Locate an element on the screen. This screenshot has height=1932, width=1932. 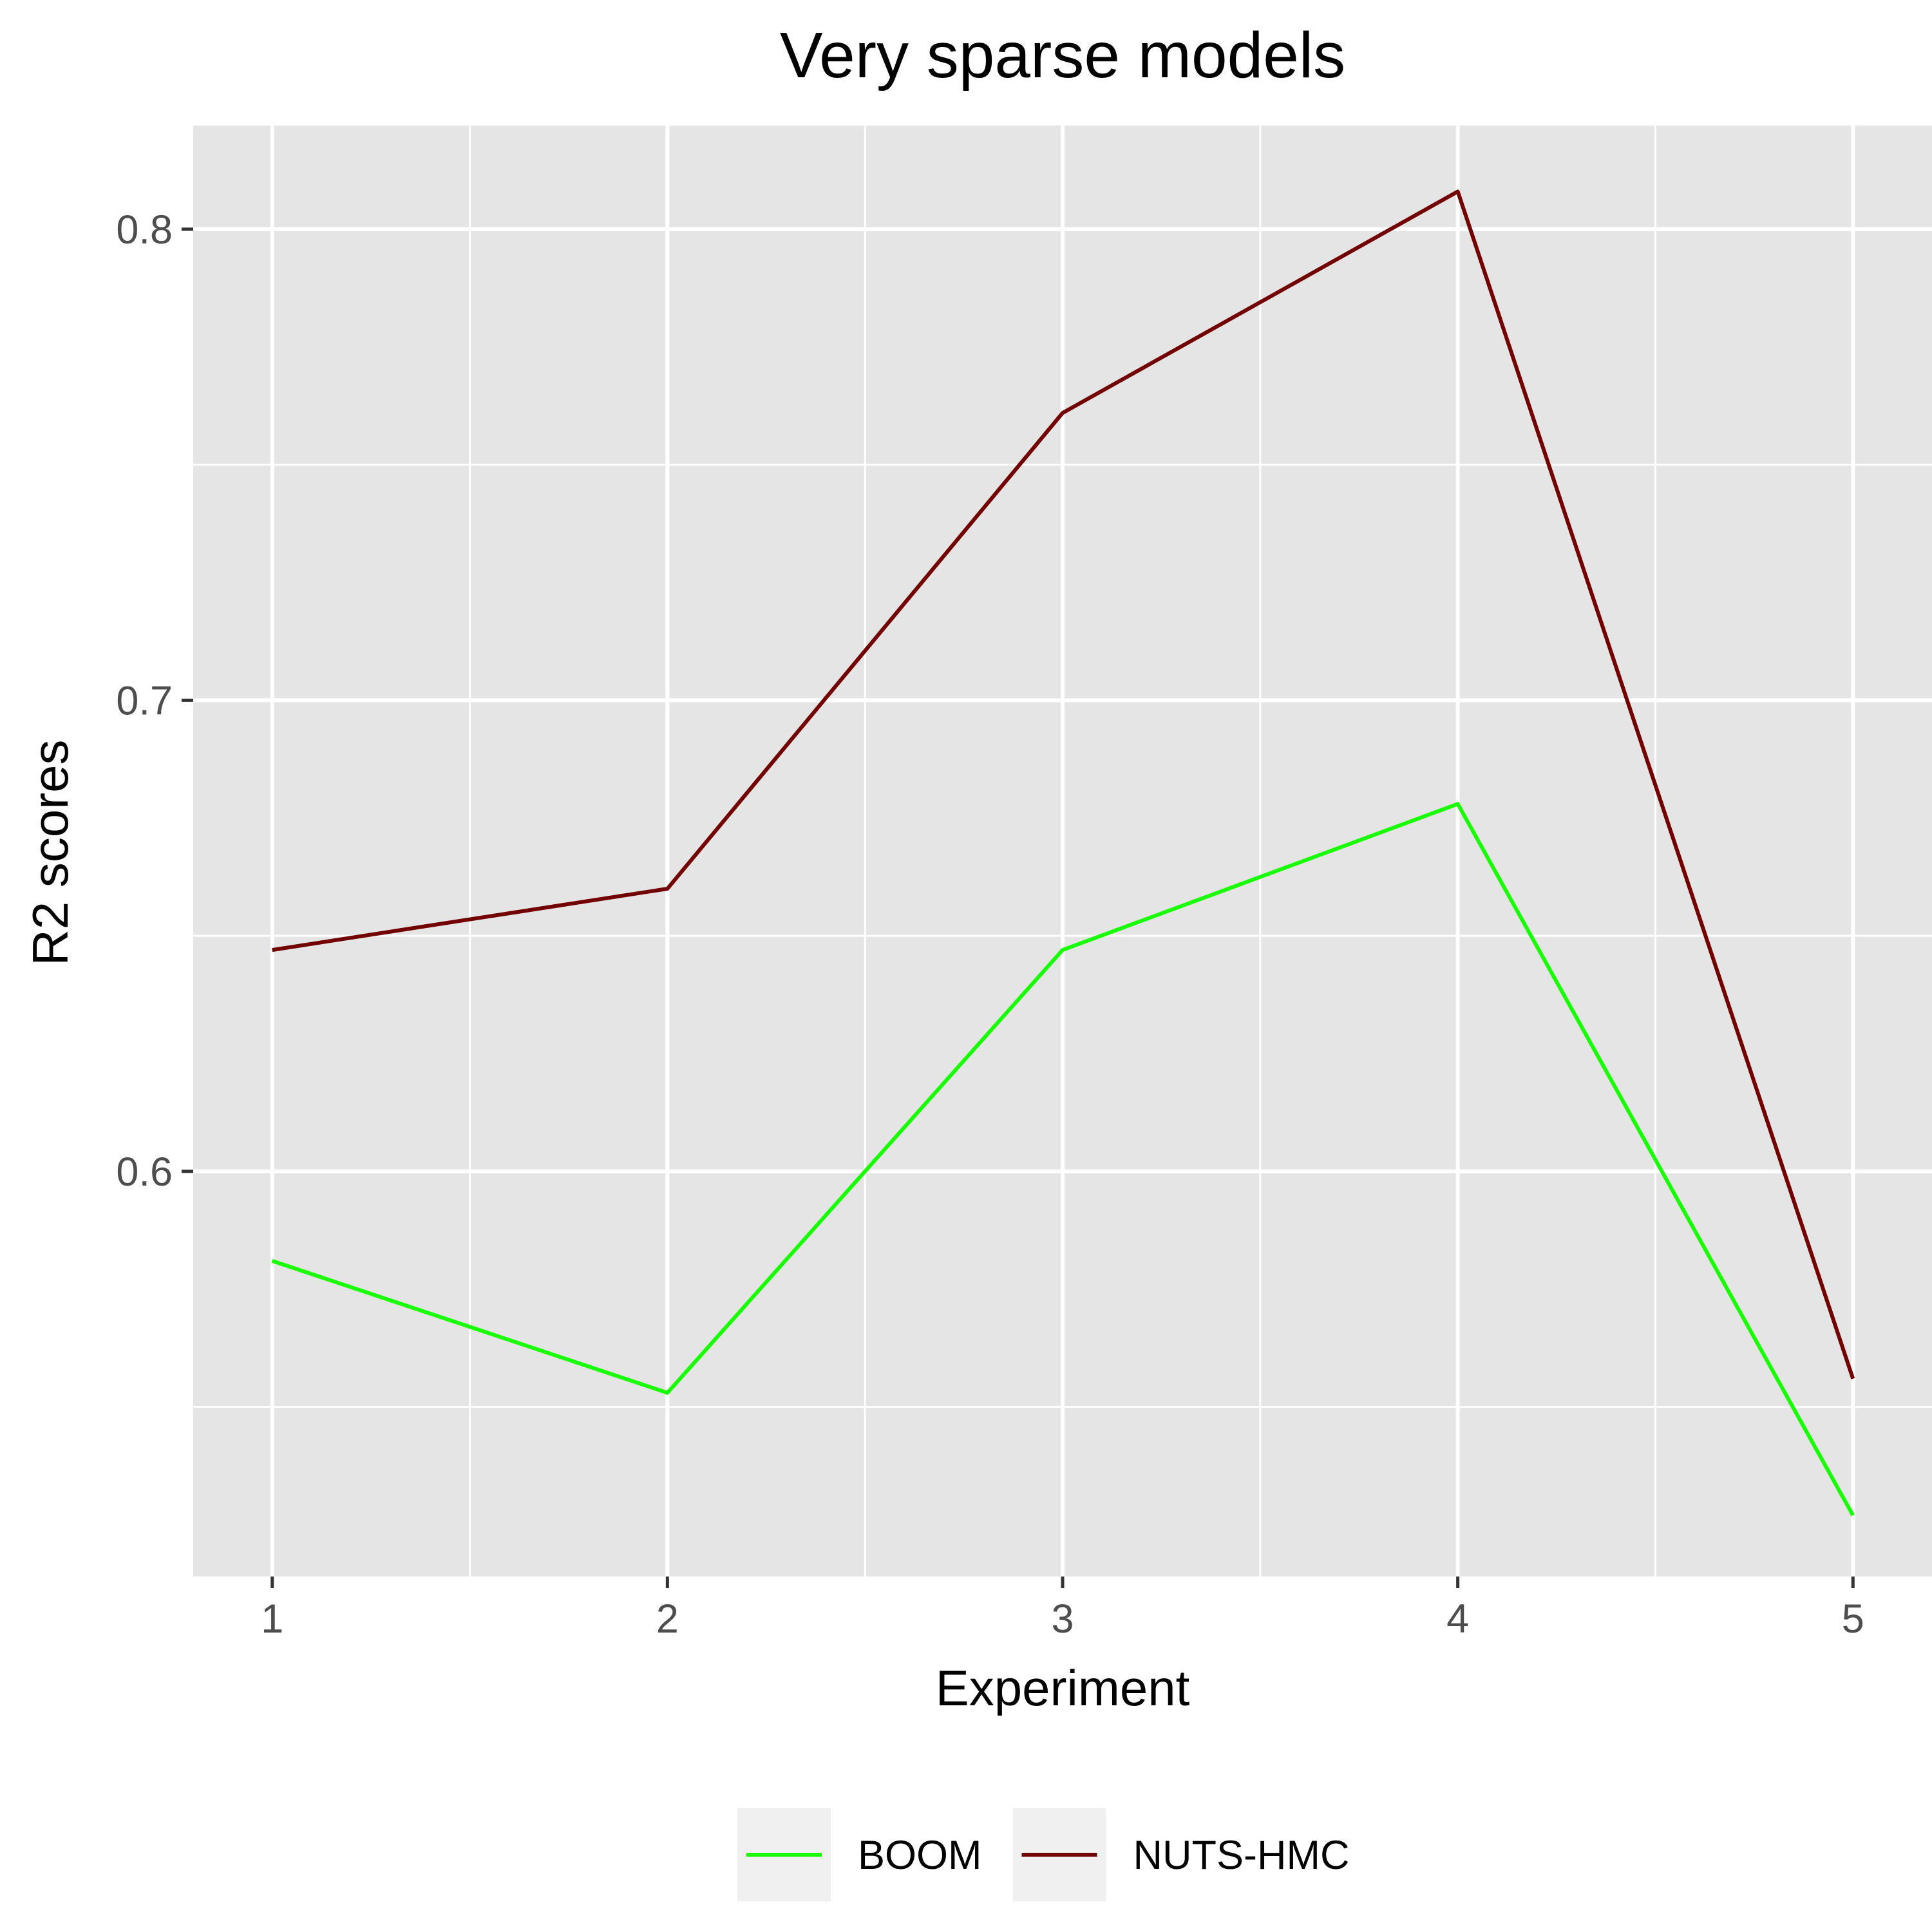
legend-item-boom: BOOM is located at coordinates (859, 1855).